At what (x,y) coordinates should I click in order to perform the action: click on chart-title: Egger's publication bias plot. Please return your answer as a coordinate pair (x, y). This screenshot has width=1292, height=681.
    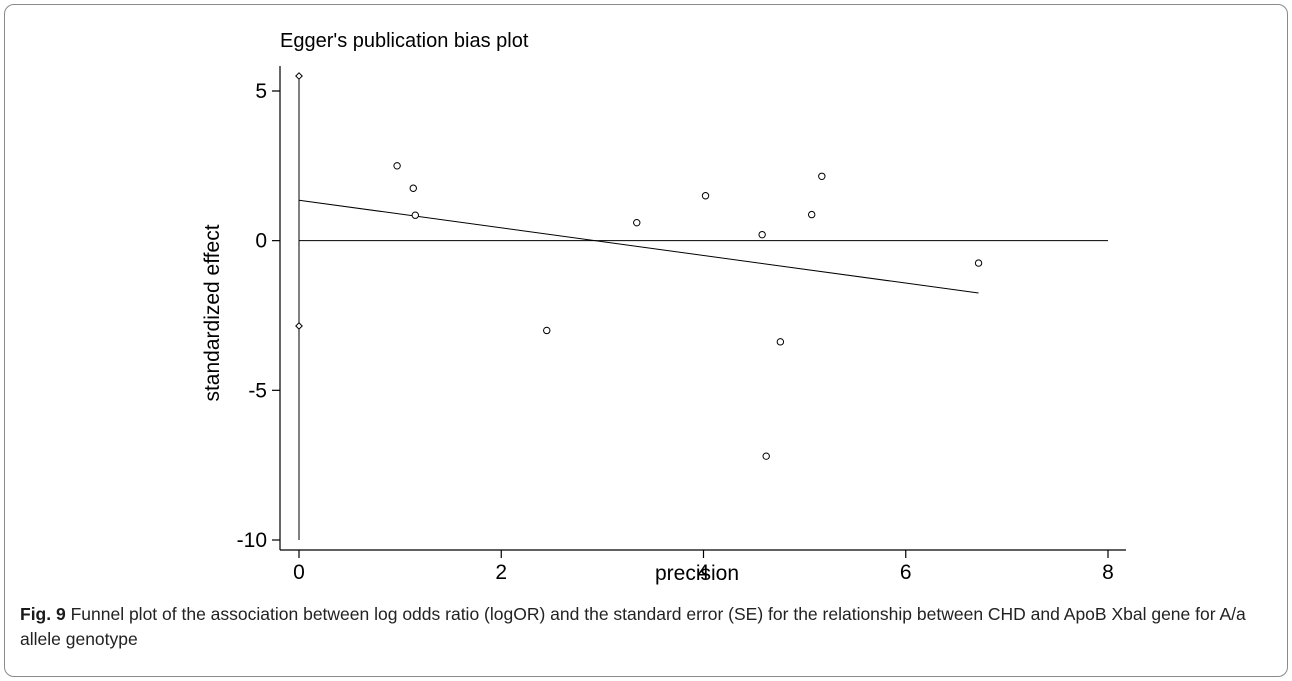
    Looking at the image, I should click on (404, 41).